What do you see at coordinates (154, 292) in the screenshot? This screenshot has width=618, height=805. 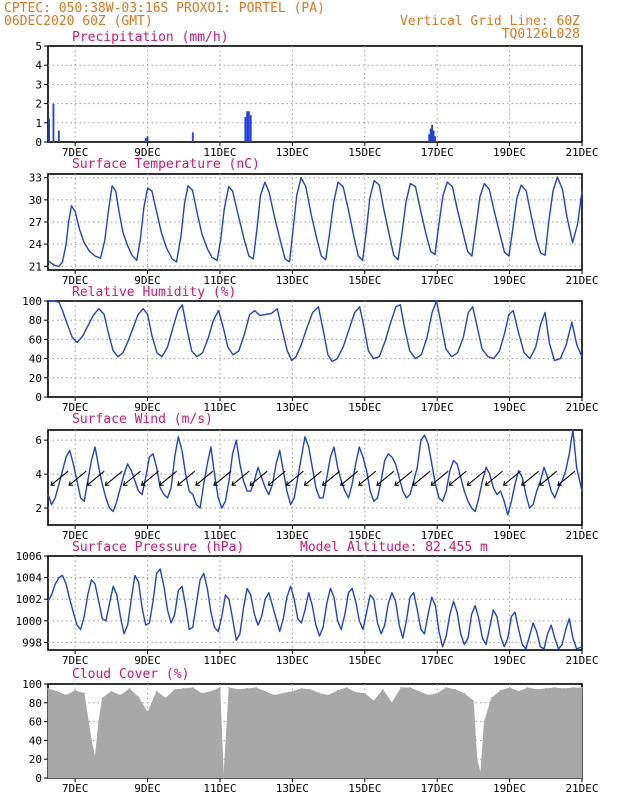 I see `panel-title-rh: Relative Humidity (%)` at bounding box center [154, 292].